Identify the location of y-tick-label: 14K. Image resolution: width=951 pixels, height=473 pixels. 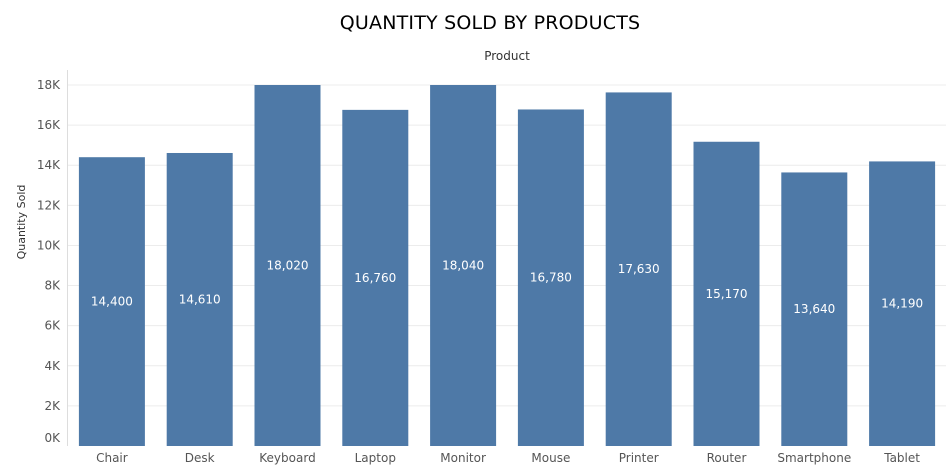
(49, 165).